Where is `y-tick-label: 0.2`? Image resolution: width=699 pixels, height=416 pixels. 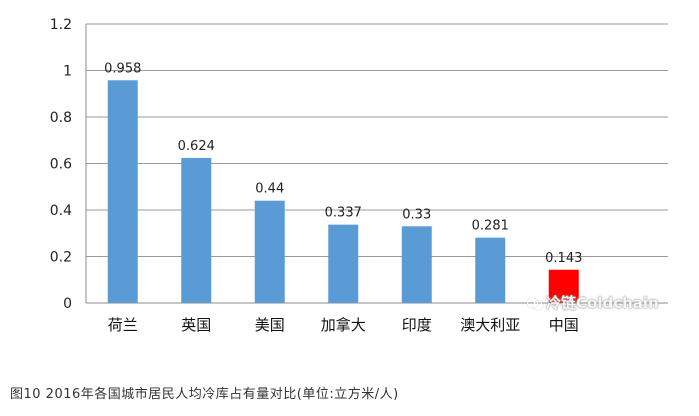
y-tick-label: 0.2 is located at coordinates (61, 258).